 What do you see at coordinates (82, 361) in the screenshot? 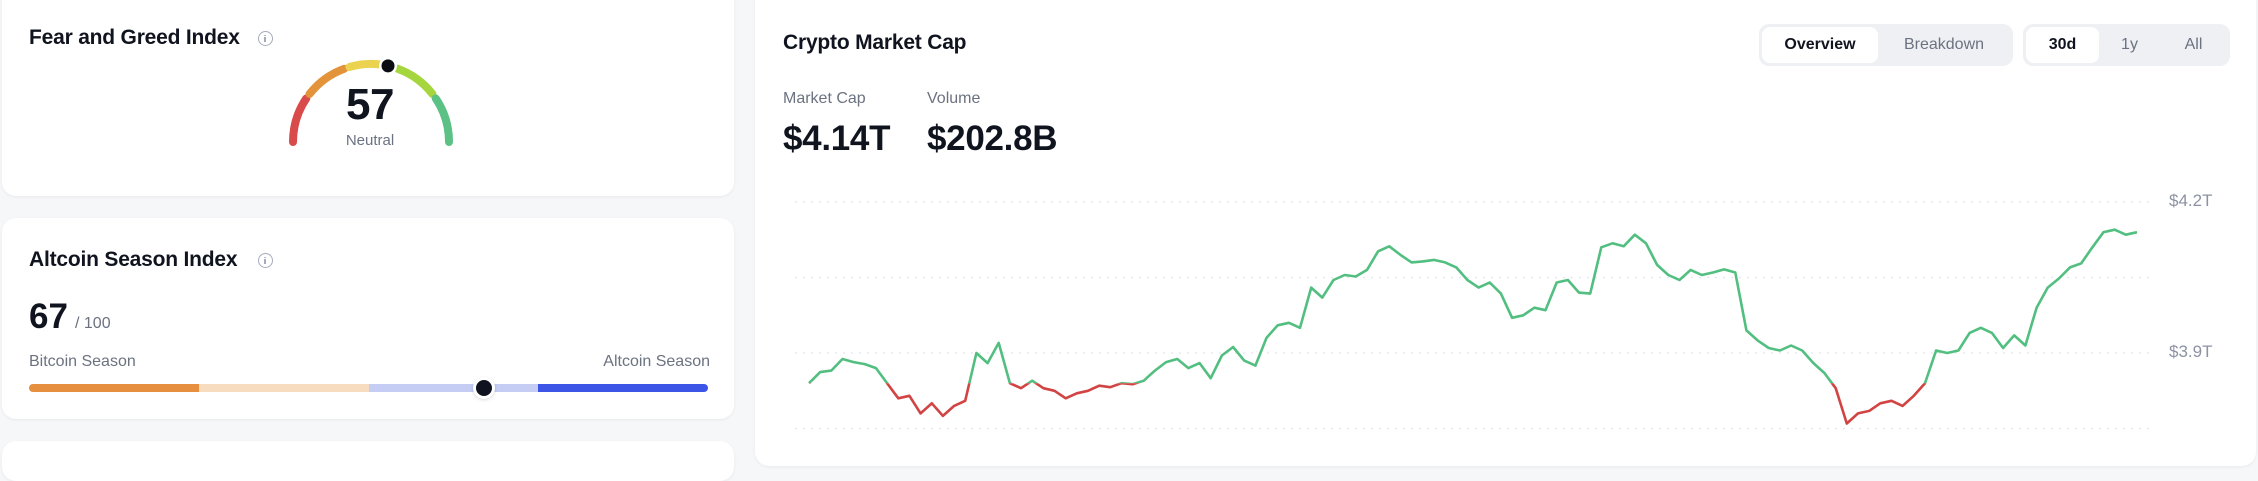
I see `bitcoin-season-label: Bitcoin Season` at bounding box center [82, 361].